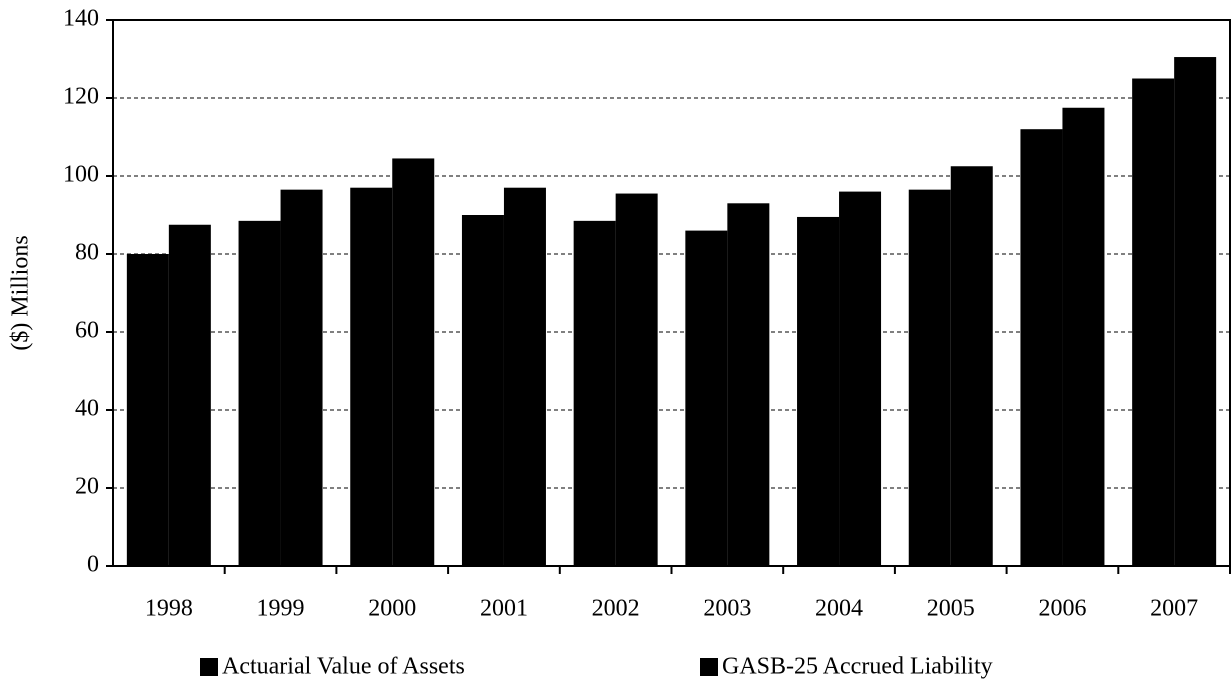 Image resolution: width=1232 pixels, height=691 pixels. Describe the element at coordinates (281, 609) in the screenshot. I see `x-tick-label: 1999` at that location.